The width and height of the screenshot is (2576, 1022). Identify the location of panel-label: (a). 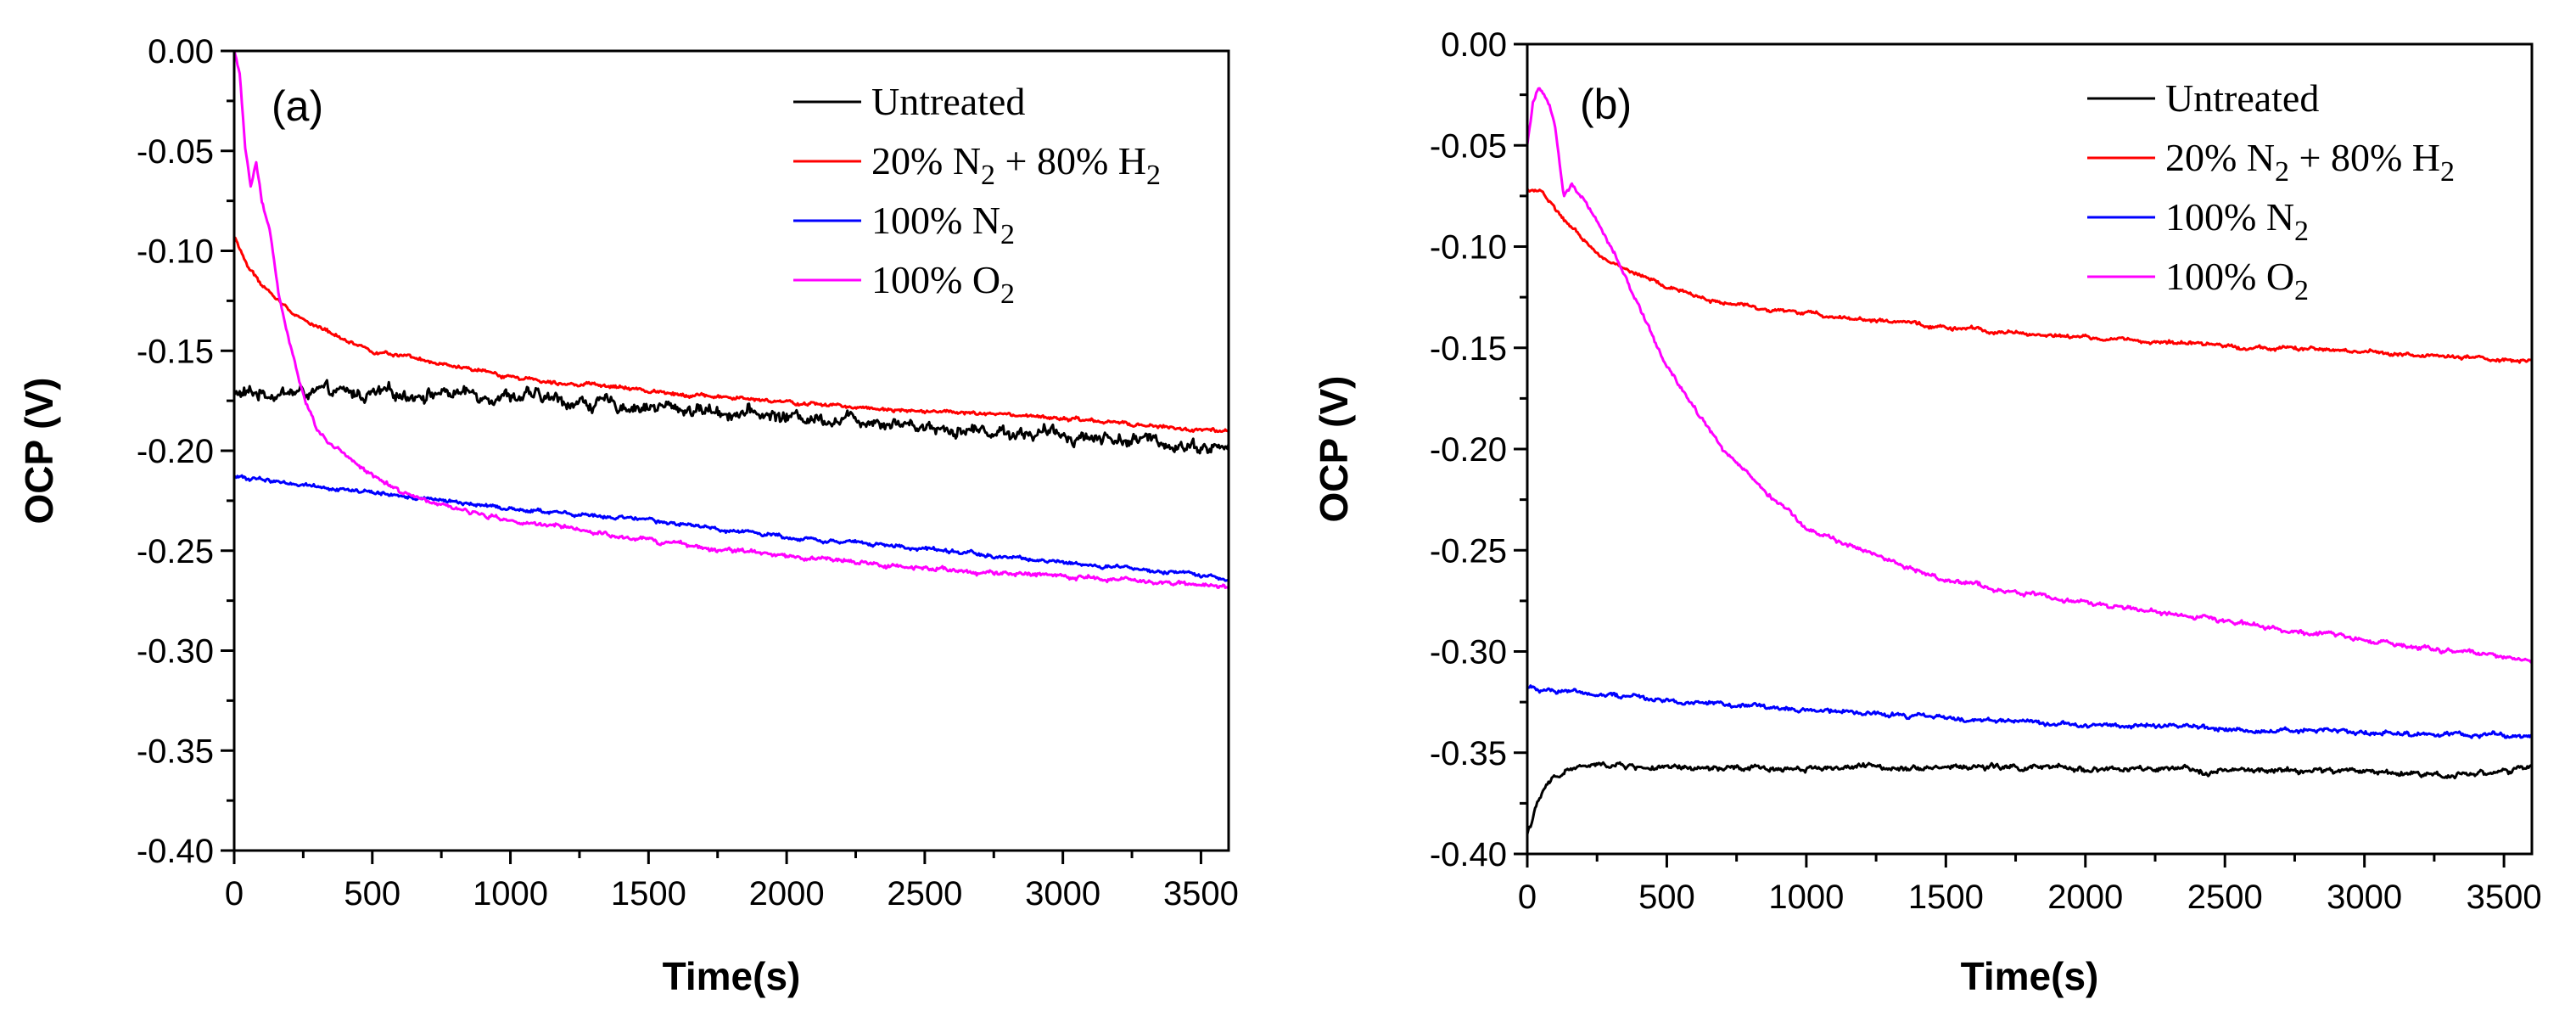
(297, 106).